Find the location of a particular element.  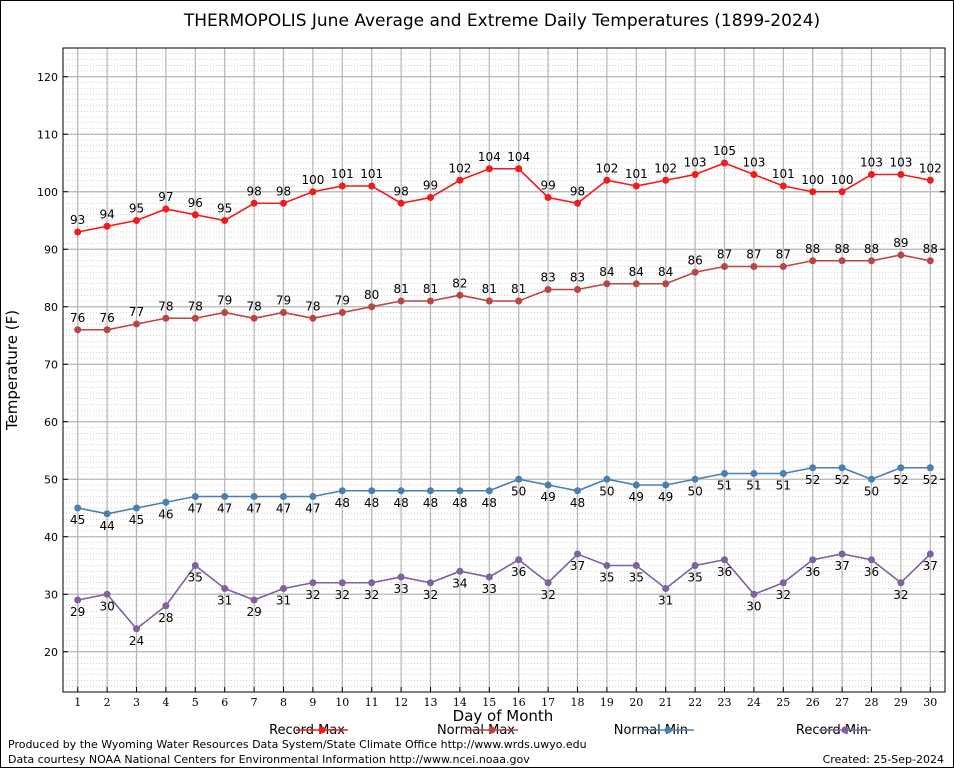

normal-min-data-label: 46 is located at coordinates (165, 514).